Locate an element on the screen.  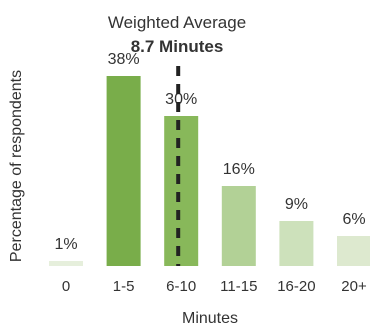
x-tick-label-20+: 20+ is located at coordinates (354, 286).